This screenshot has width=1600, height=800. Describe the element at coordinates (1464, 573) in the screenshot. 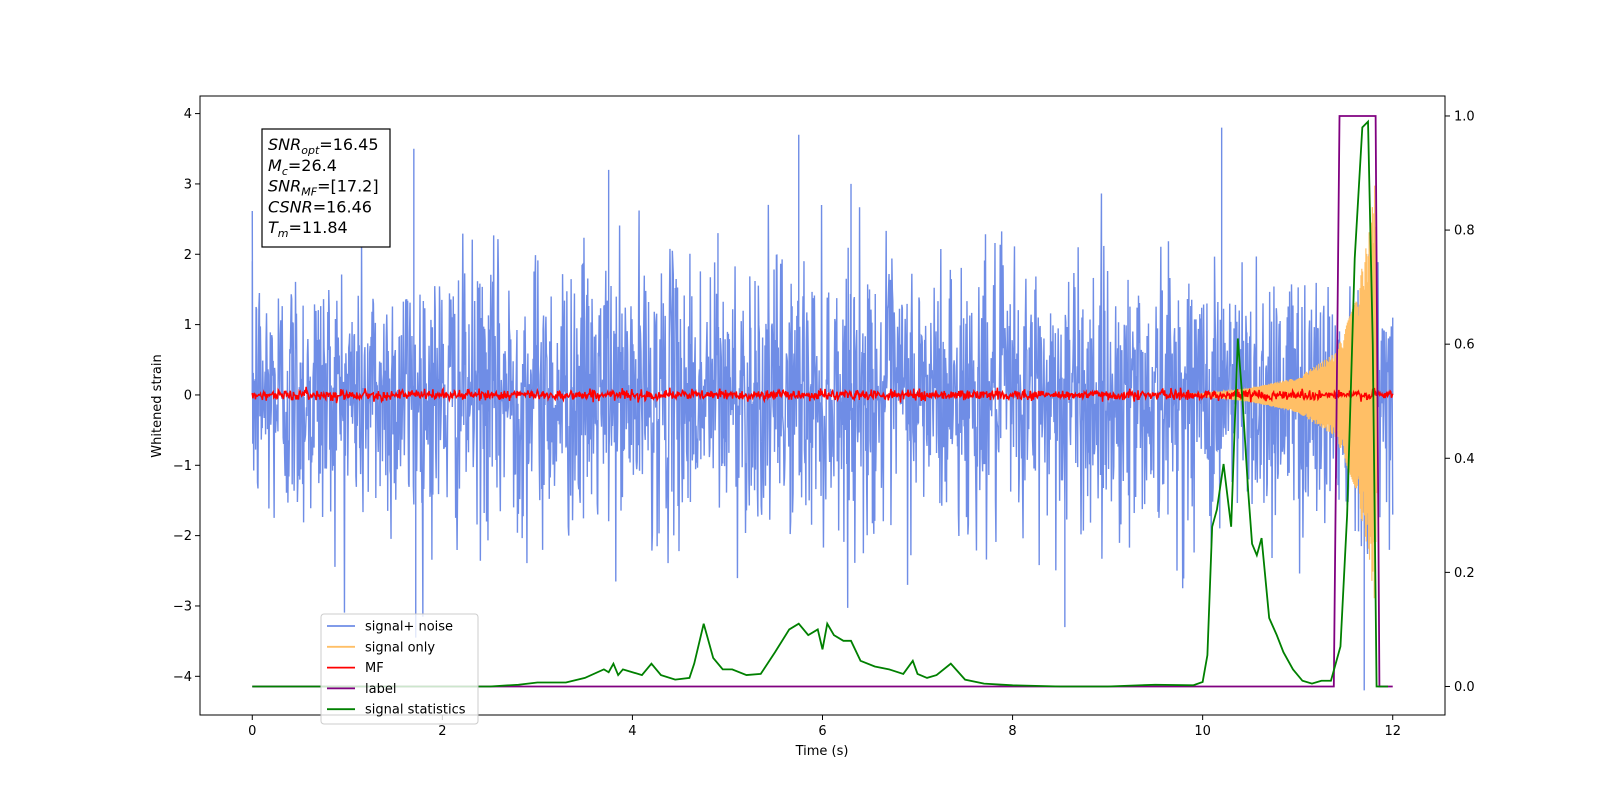

I see `y2-tick-label: 0.2` at that location.